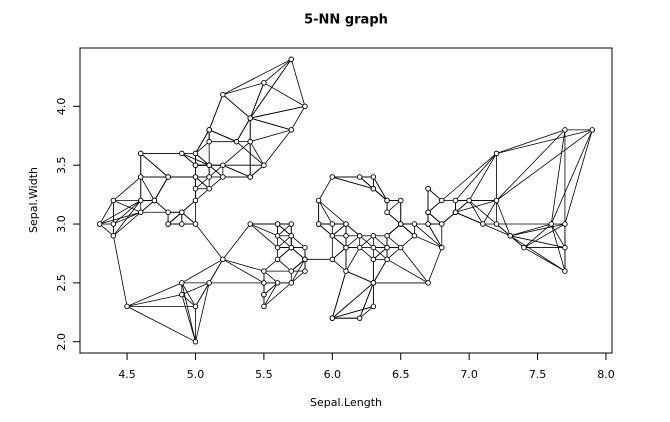  Describe the element at coordinates (127, 374) in the screenshot. I see `x-tick-label: 4.5` at that location.